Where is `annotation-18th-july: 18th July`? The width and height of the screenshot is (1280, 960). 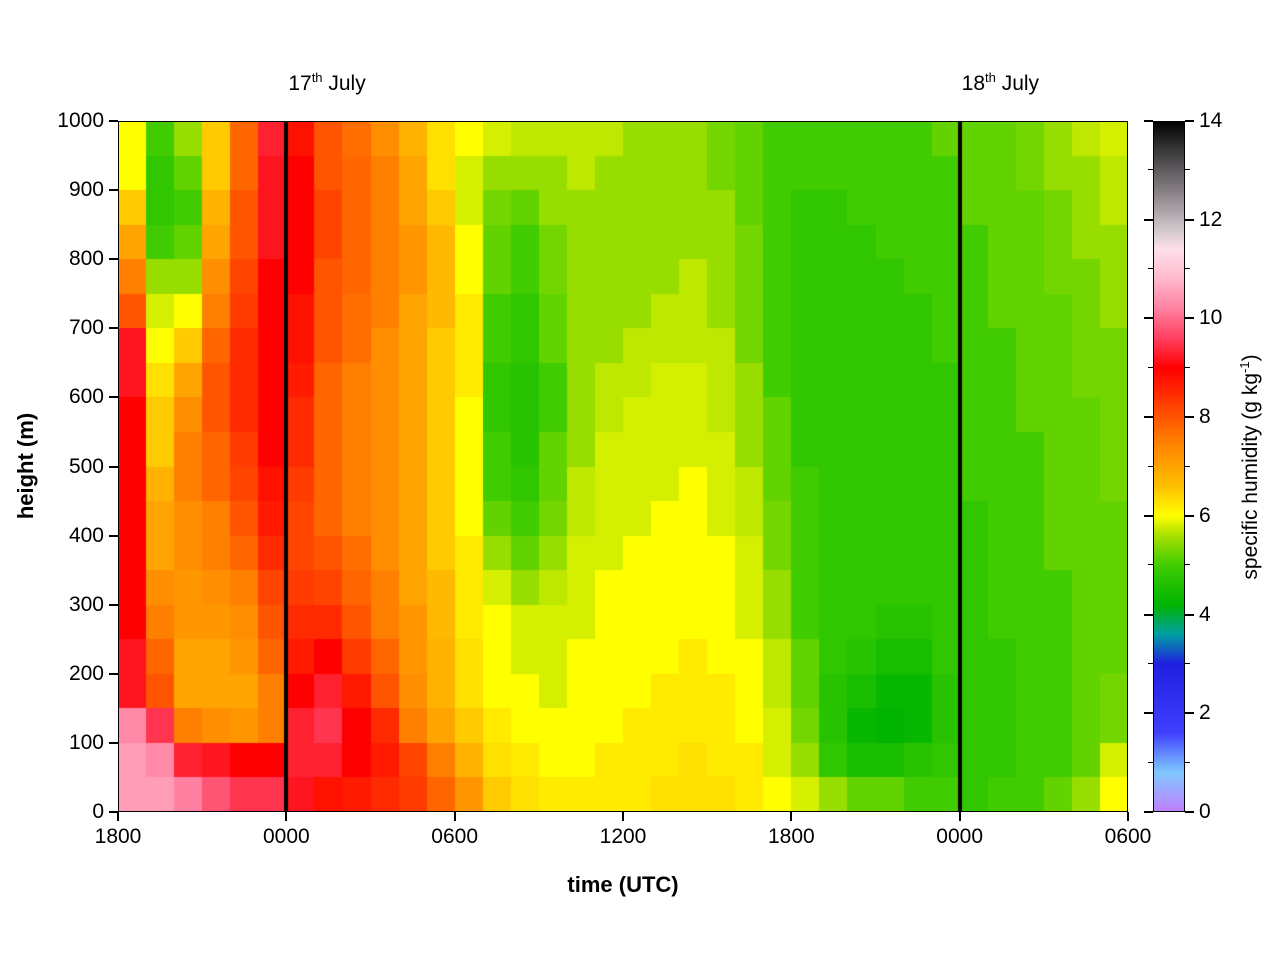
annotation-18th-july: 18th July is located at coordinates (1000, 83).